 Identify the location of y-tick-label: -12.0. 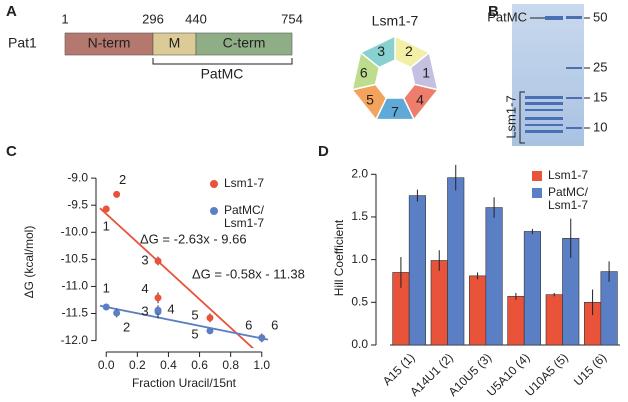
(75, 340).